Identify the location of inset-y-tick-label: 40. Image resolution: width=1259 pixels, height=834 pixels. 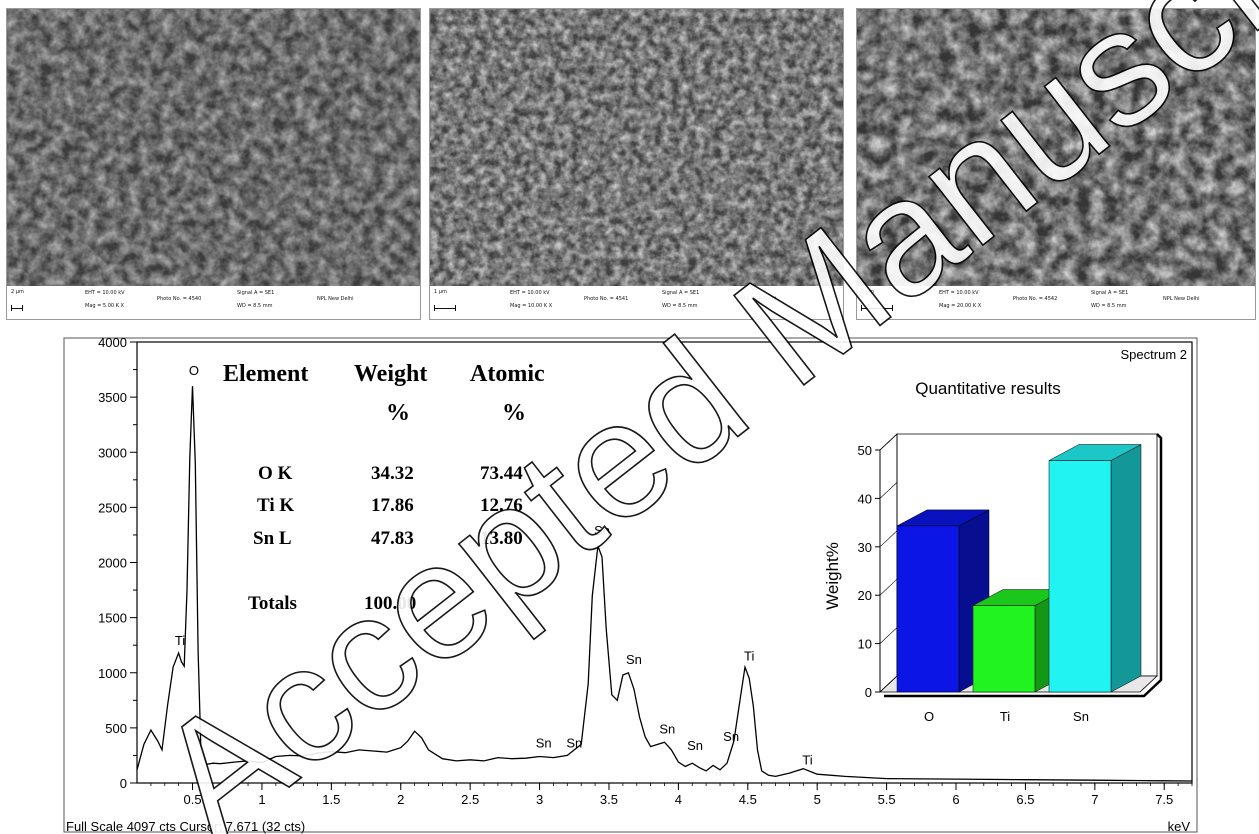
(865, 498).